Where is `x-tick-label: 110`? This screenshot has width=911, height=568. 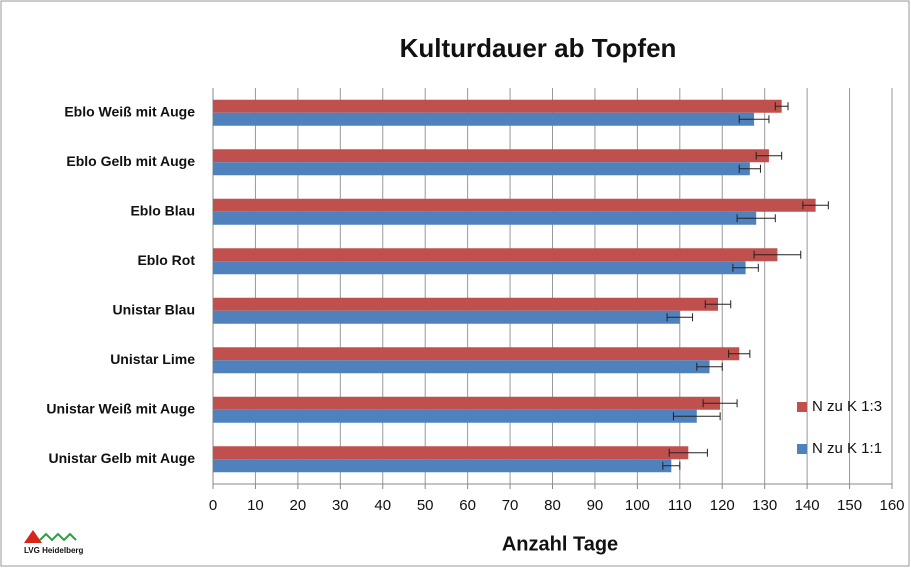 x-tick-label: 110 is located at coordinates (680, 505).